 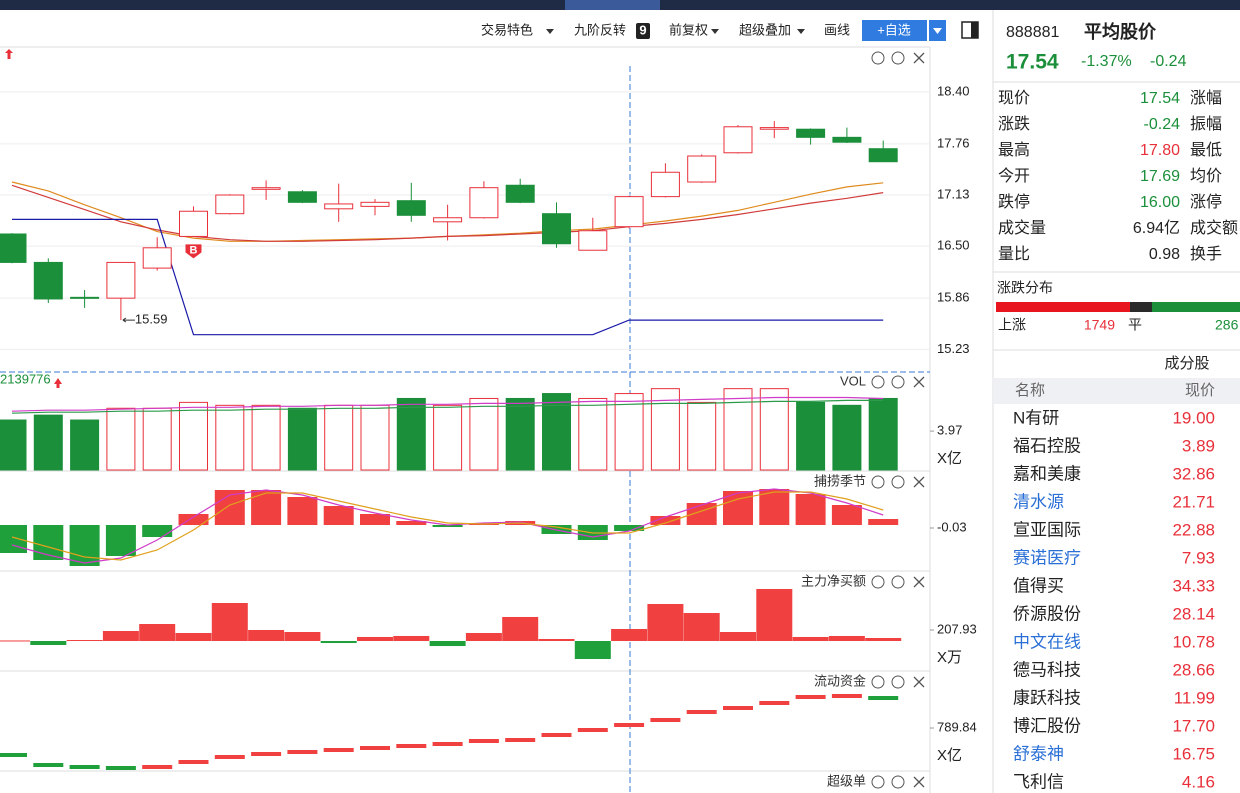 I want to click on stock-name: 值得买, so click(x=1038, y=585).